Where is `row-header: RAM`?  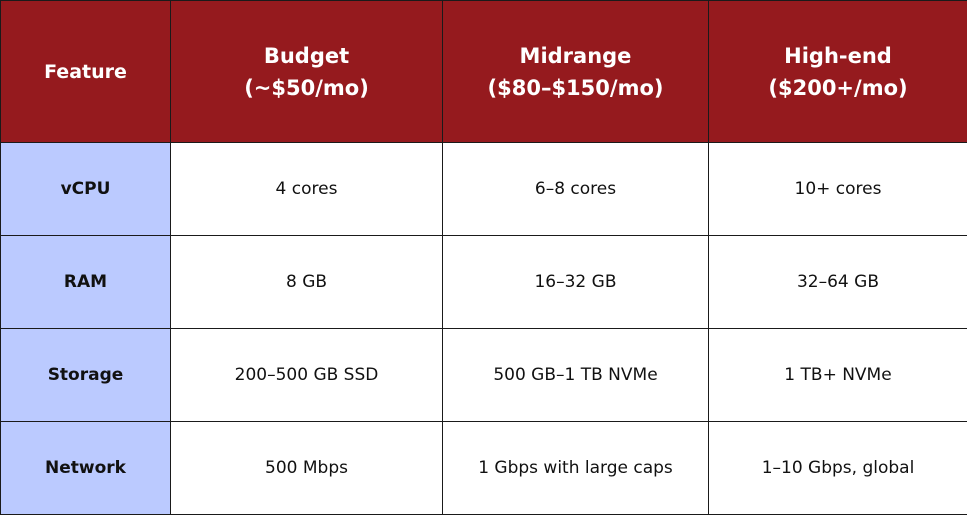 row-header: RAM is located at coordinates (86, 282).